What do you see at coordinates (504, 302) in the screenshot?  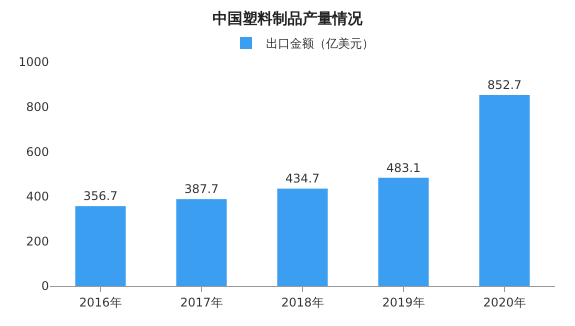 I see `x-tick-label: 2020年` at bounding box center [504, 302].